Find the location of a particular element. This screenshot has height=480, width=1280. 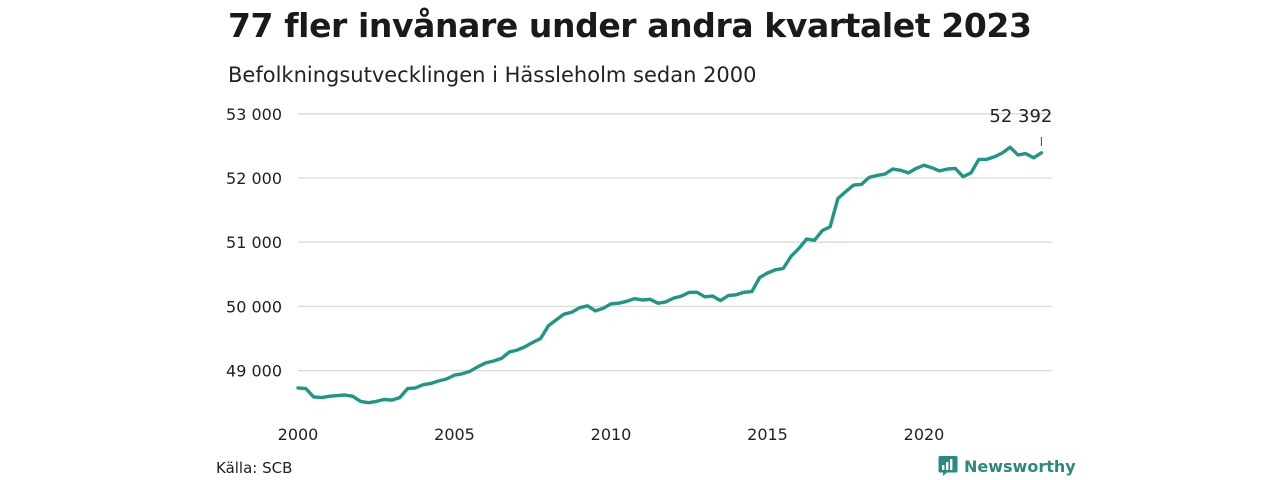

bar-chart-icon is located at coordinates (948, 466).